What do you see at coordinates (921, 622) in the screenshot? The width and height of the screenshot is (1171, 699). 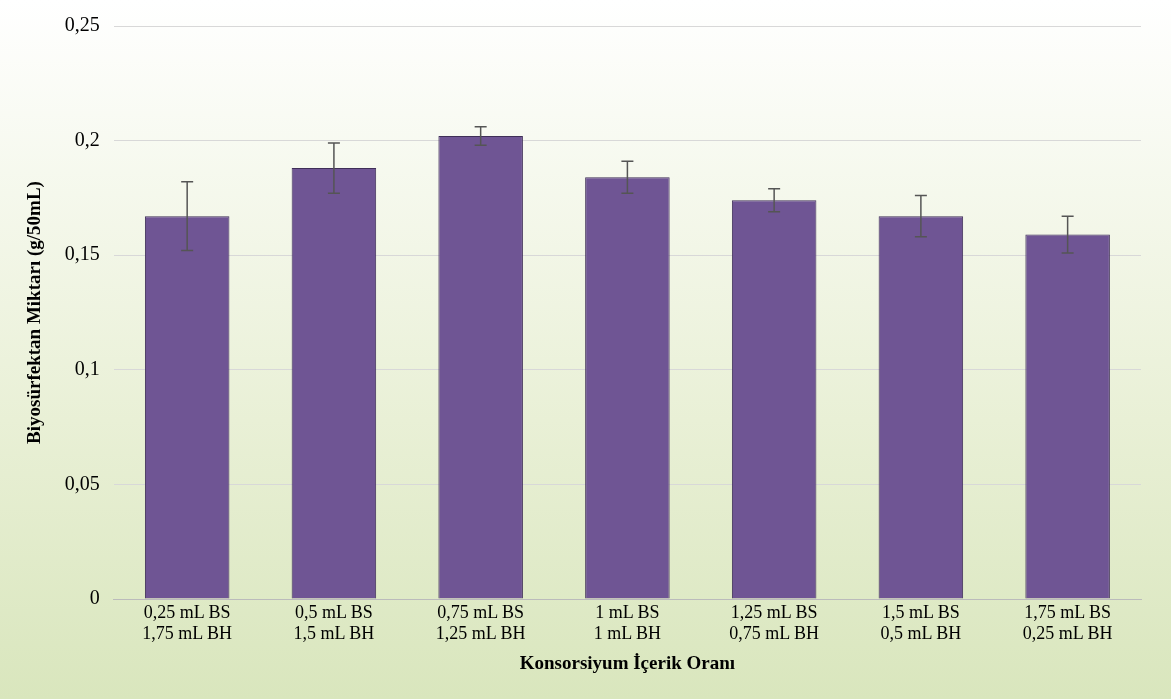 I see `x-tick-label: 1,5 mL BS 0,5 mL BH` at bounding box center [921, 622].